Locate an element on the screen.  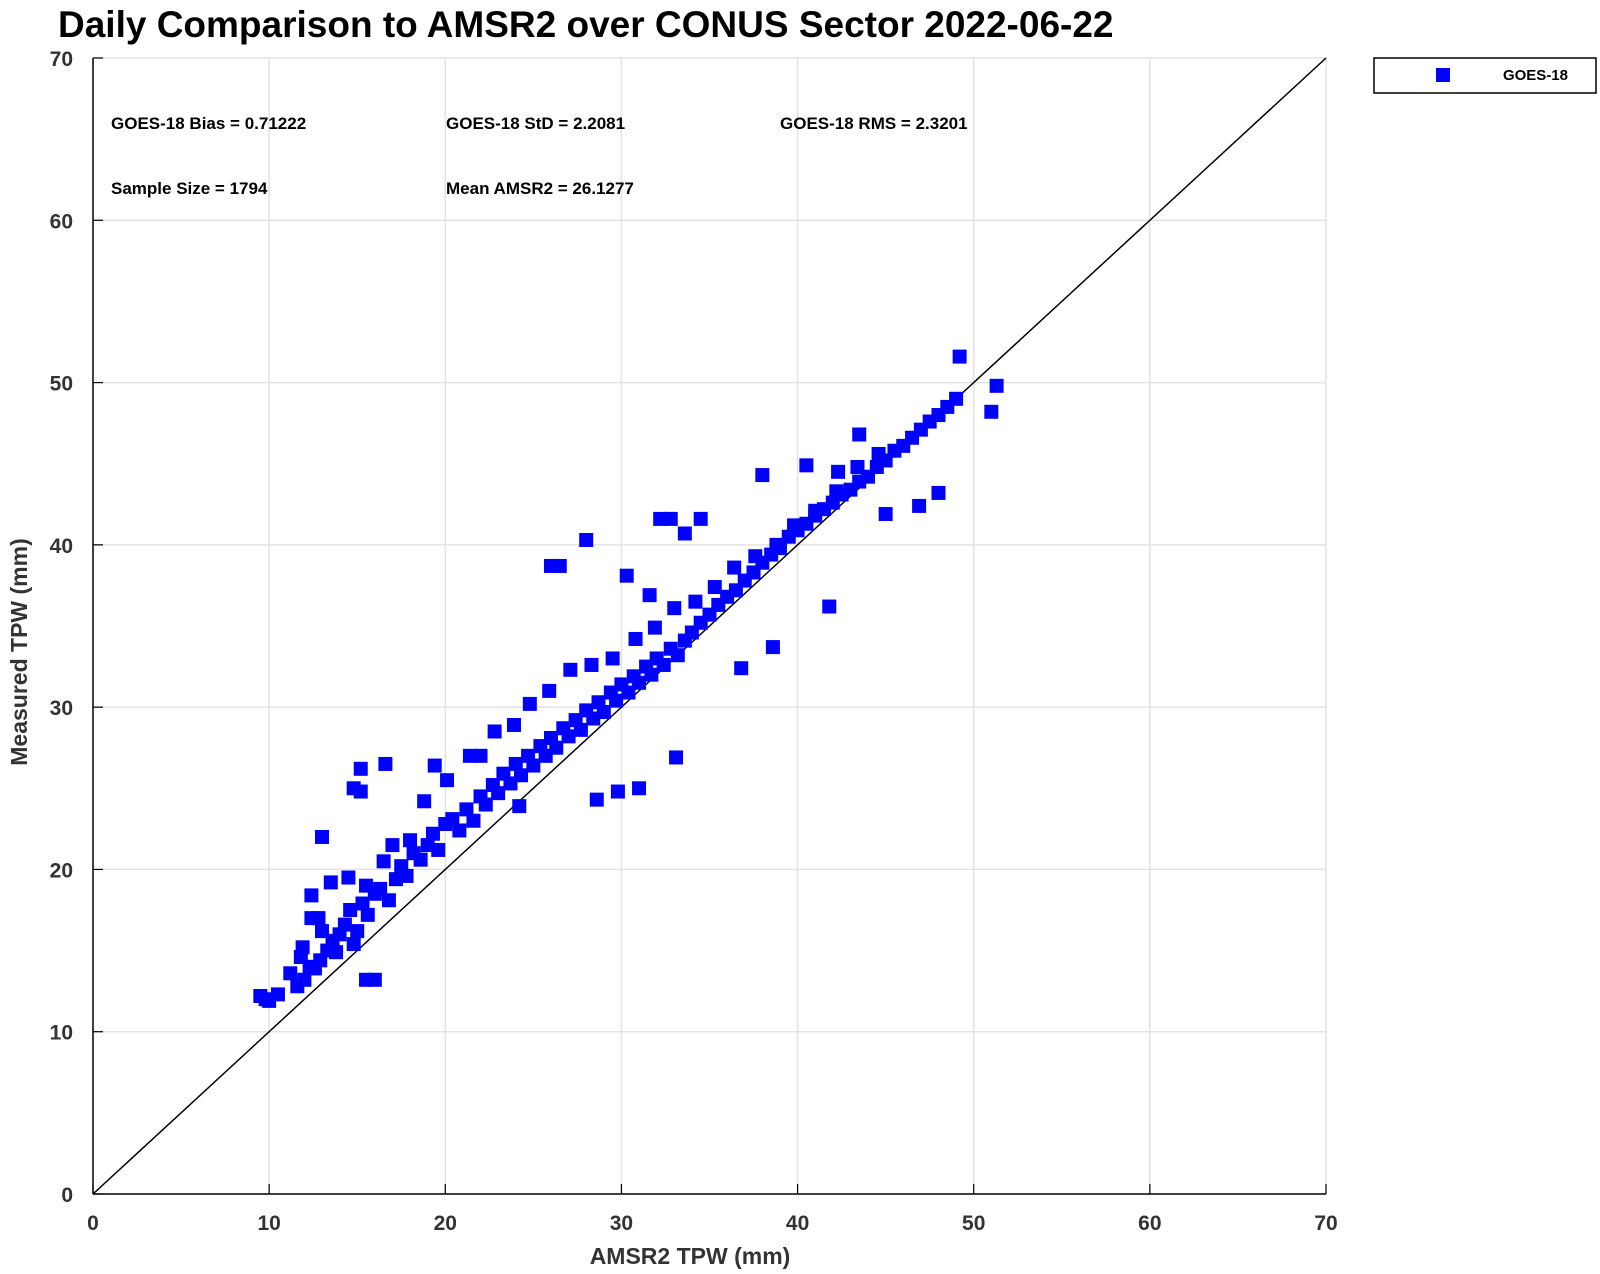
y-tick-label: 60 is located at coordinates (61, 221).